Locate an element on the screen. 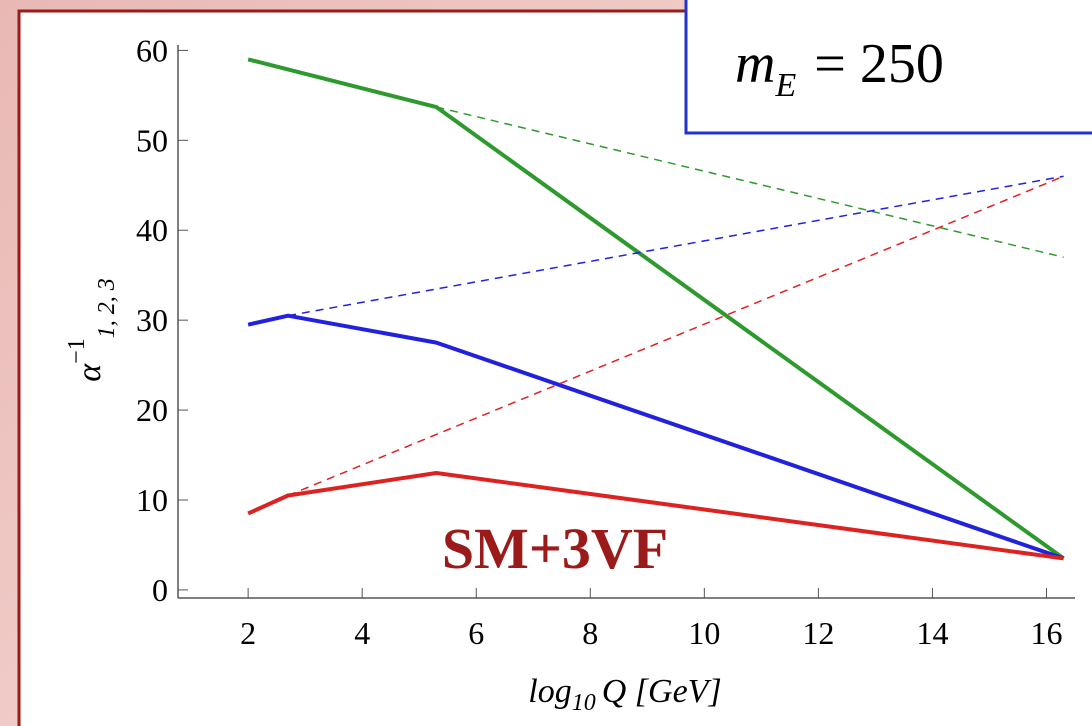  x-label-rest: Q [GeV] is located at coordinates (662, 691).